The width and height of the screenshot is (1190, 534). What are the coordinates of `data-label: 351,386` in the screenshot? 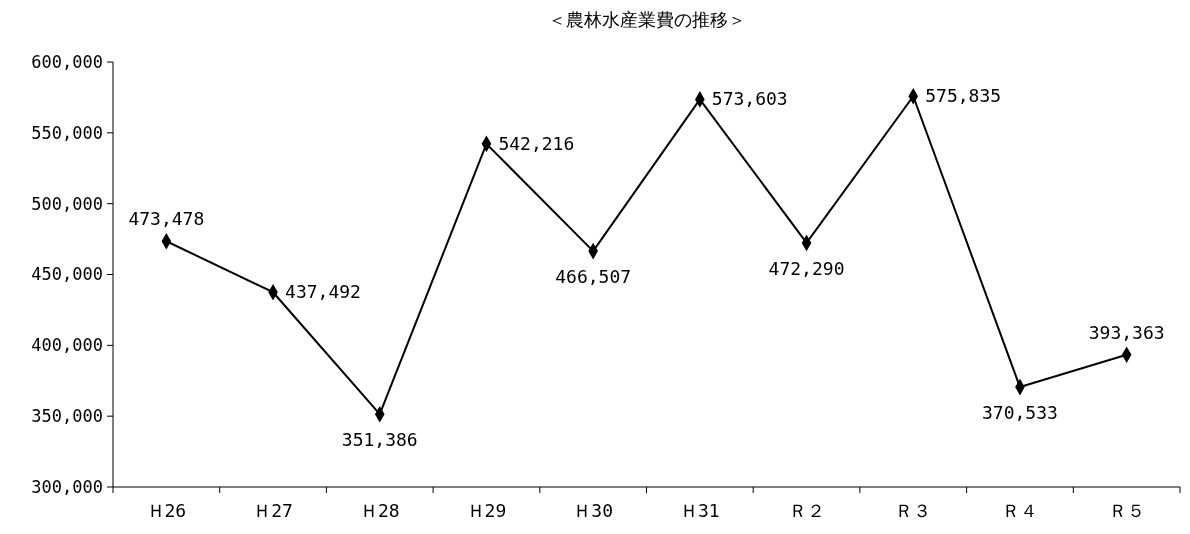 It's located at (379, 440).